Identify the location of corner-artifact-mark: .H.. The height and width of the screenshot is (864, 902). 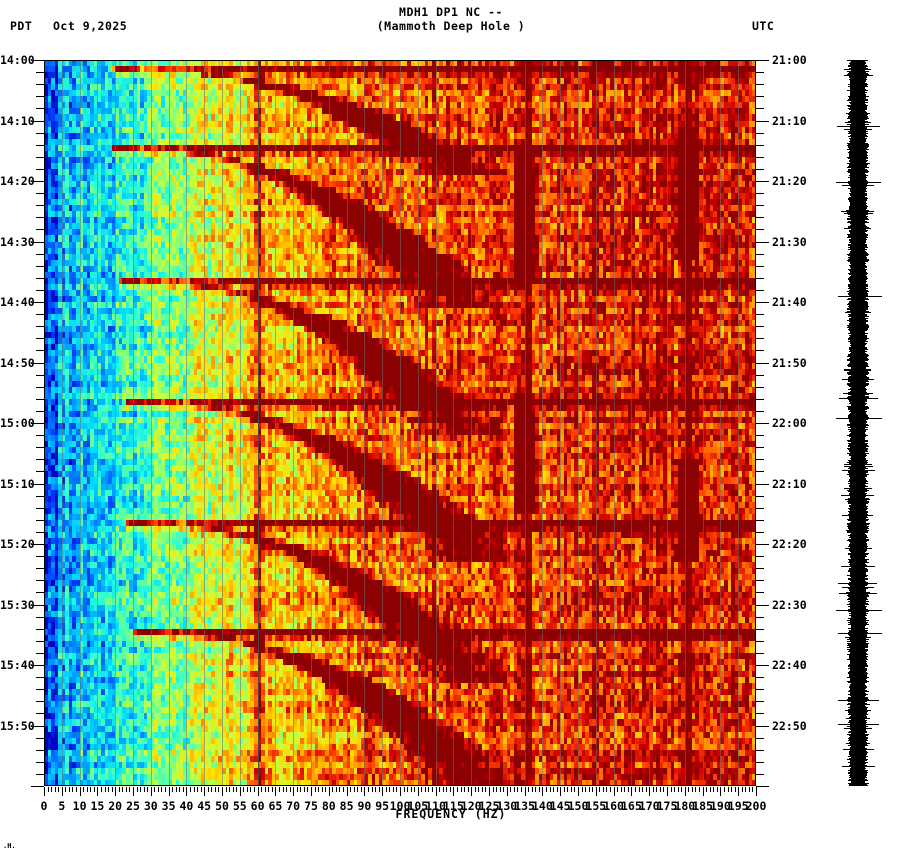
(9, 846).